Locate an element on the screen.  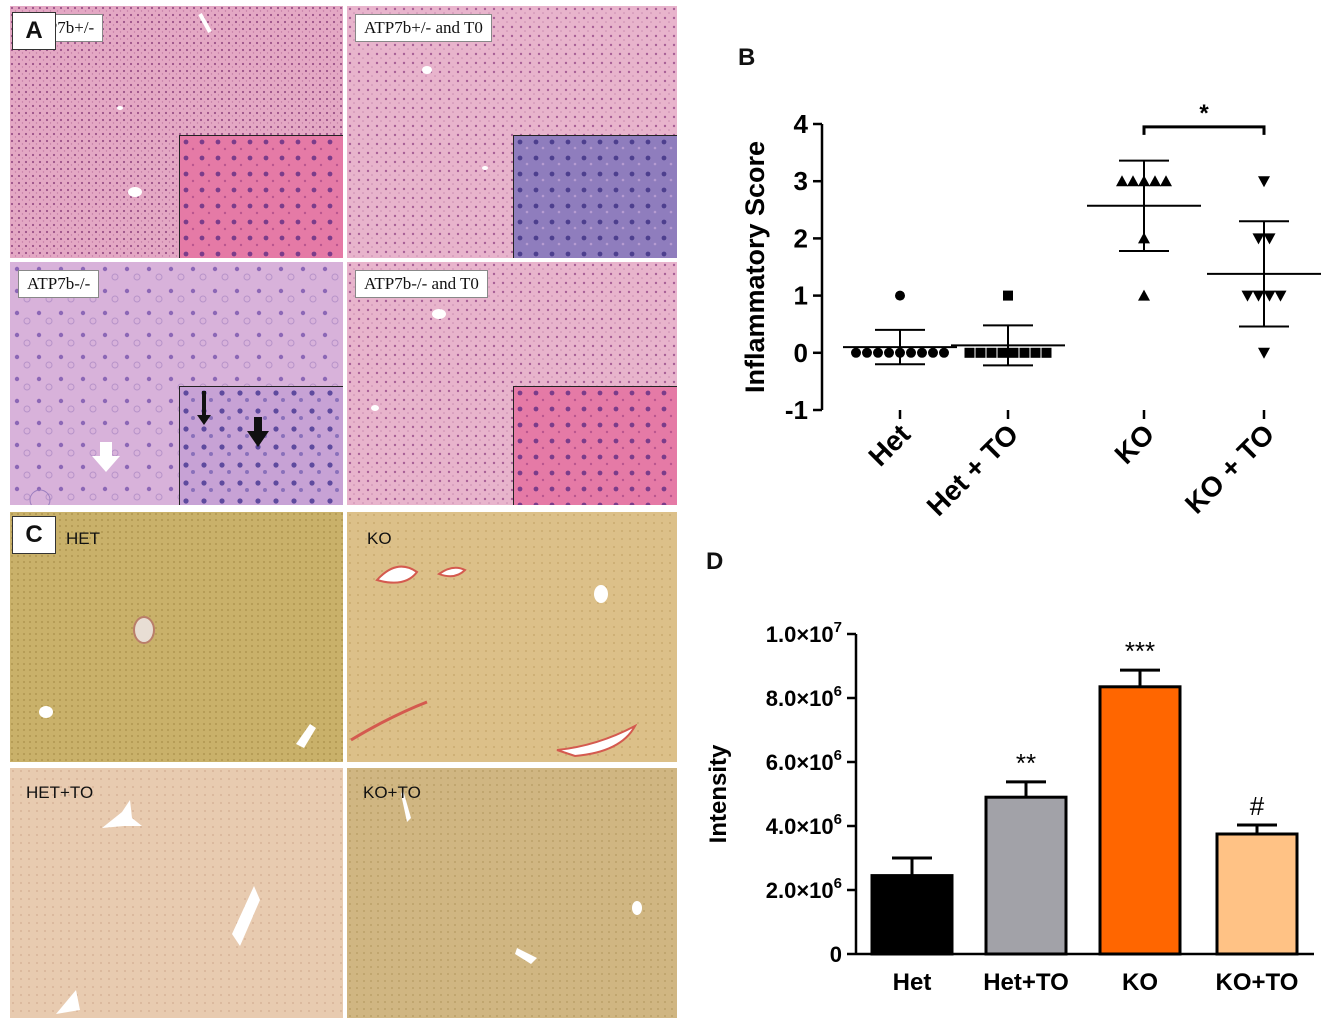
y-tick-label: 8.0×10⁶ is located at coordinates (804, 697).